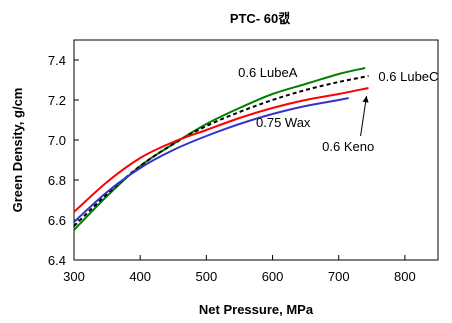 This screenshot has height=323, width=452. What do you see at coordinates (57, 60) in the screenshot?
I see `y-tick-label: 7.4` at bounding box center [57, 60].